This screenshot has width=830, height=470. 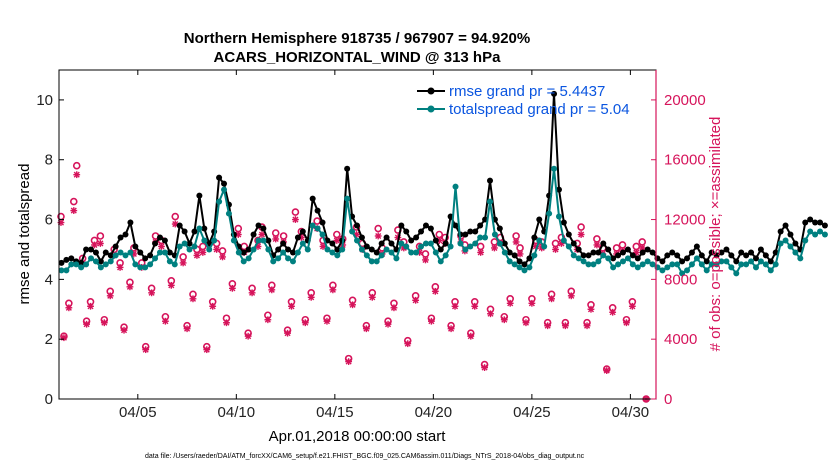 What do you see at coordinates (685, 160) in the screenshot?
I see `y-right-tick-label-4: 16000` at bounding box center [685, 160].